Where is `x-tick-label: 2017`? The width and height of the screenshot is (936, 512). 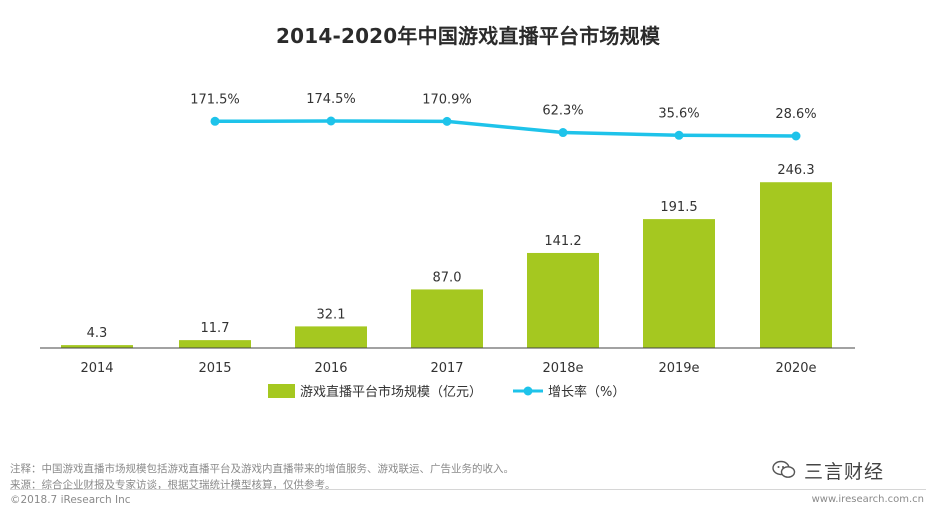 x-tick-label: 2017 is located at coordinates (446, 368).